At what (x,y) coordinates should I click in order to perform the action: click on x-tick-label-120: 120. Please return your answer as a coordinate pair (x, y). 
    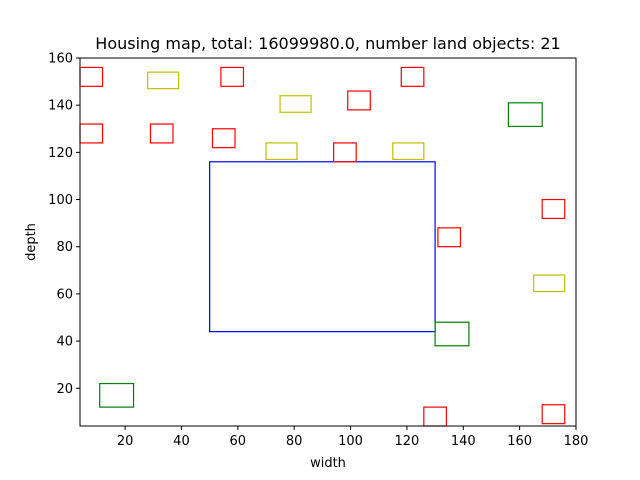
    Looking at the image, I should click on (406, 441).